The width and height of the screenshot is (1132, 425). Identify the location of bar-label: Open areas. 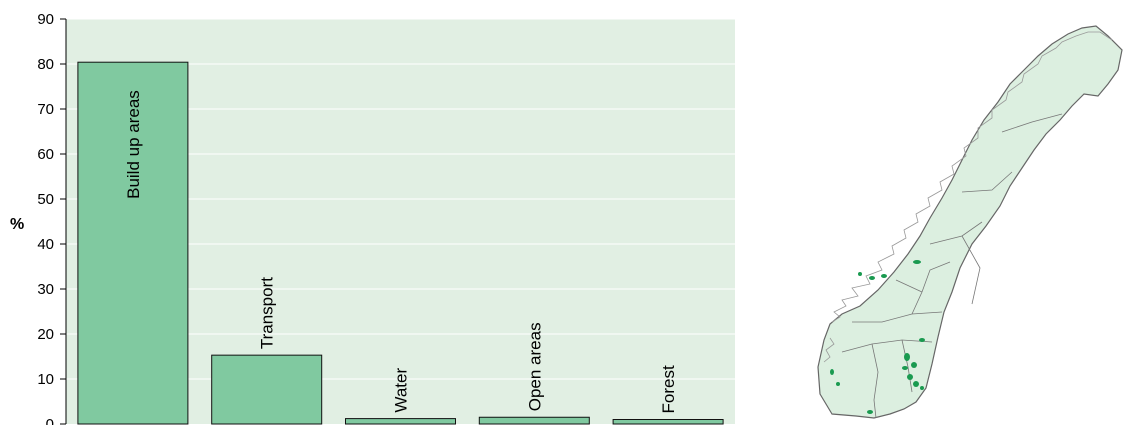
(534, 366).